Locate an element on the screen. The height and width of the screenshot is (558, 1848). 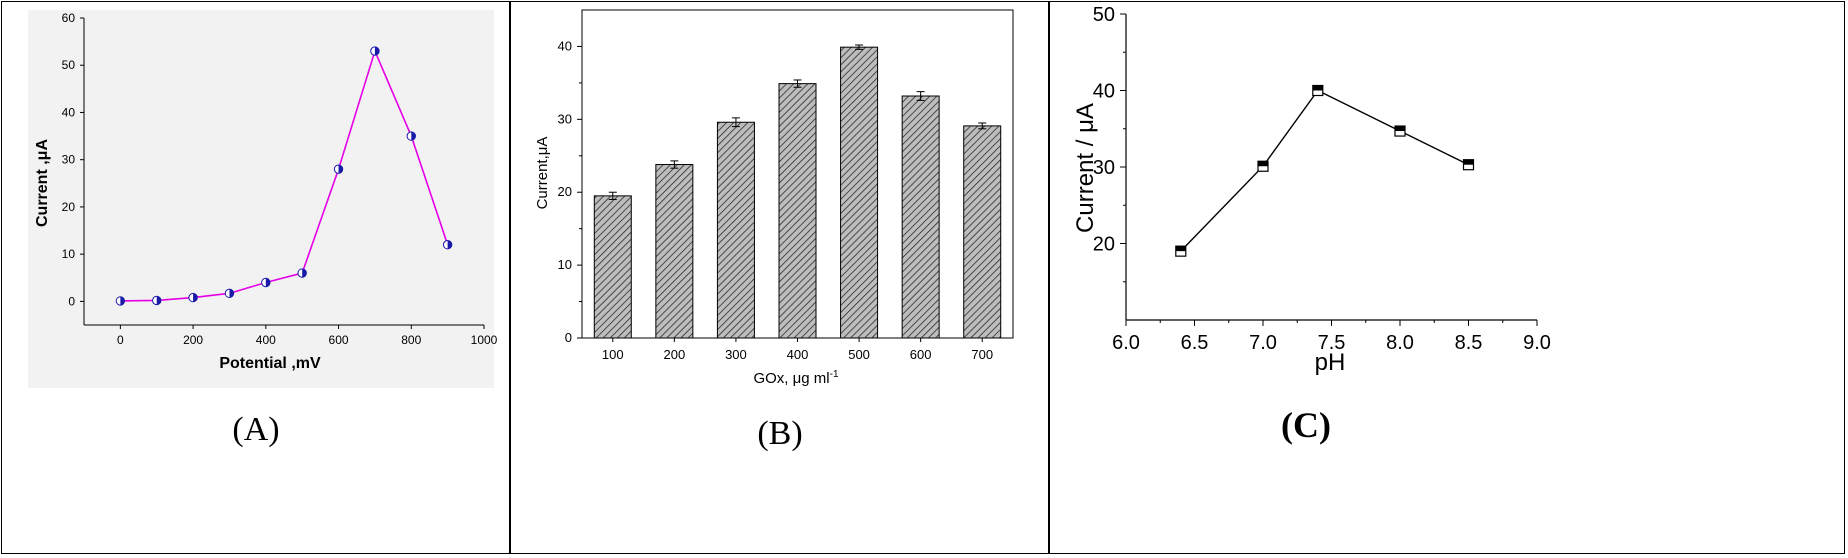
chart-a-xlabel: Potential ,mV is located at coordinates (270, 363).